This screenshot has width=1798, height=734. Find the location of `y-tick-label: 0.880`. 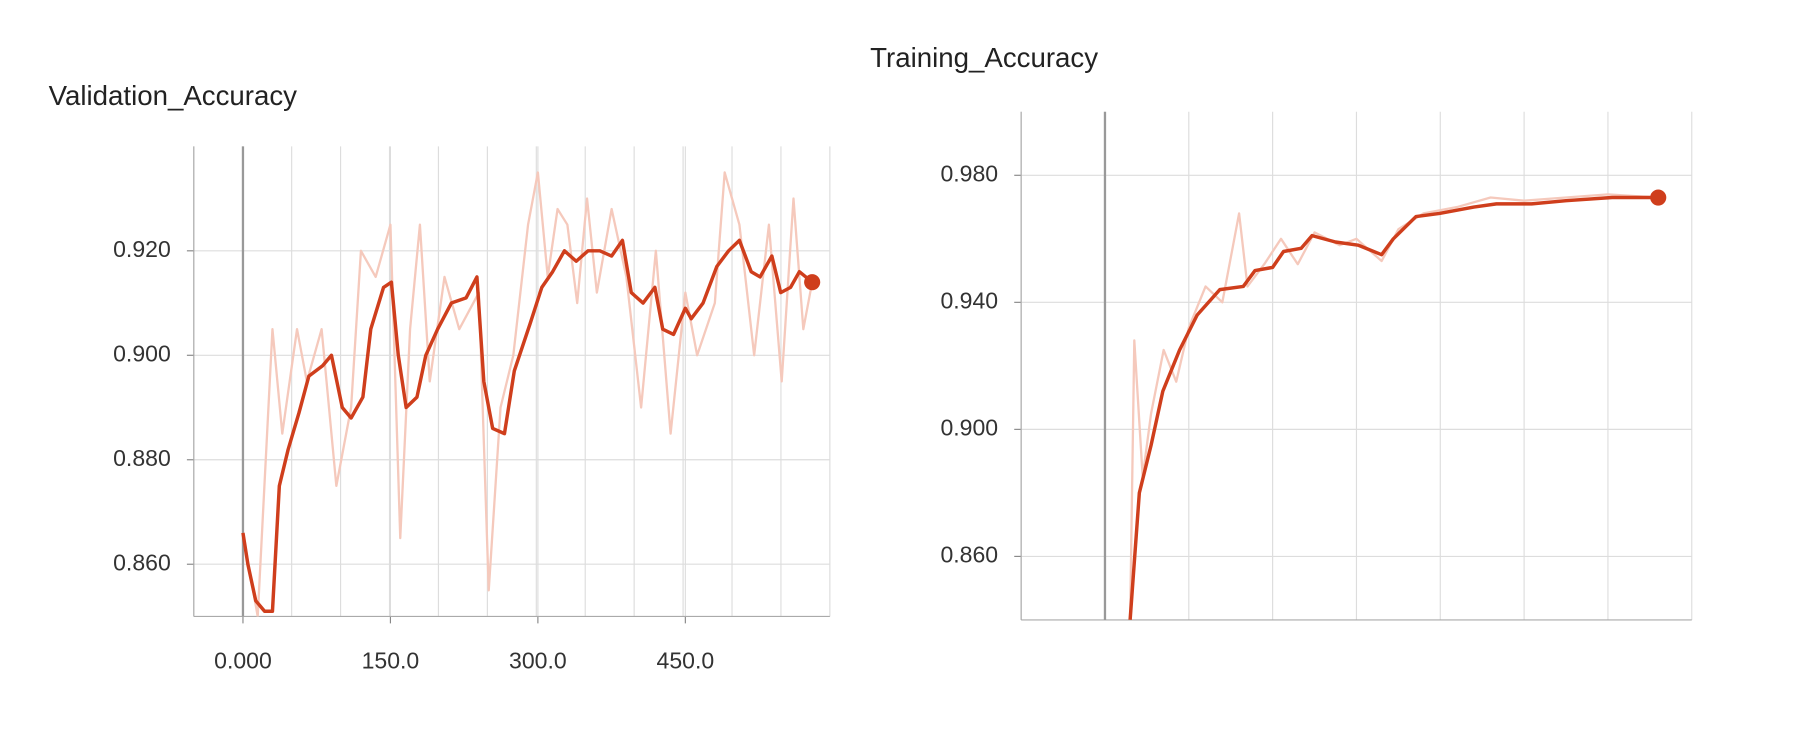

y-tick-label: 0.880 is located at coordinates (142, 458).